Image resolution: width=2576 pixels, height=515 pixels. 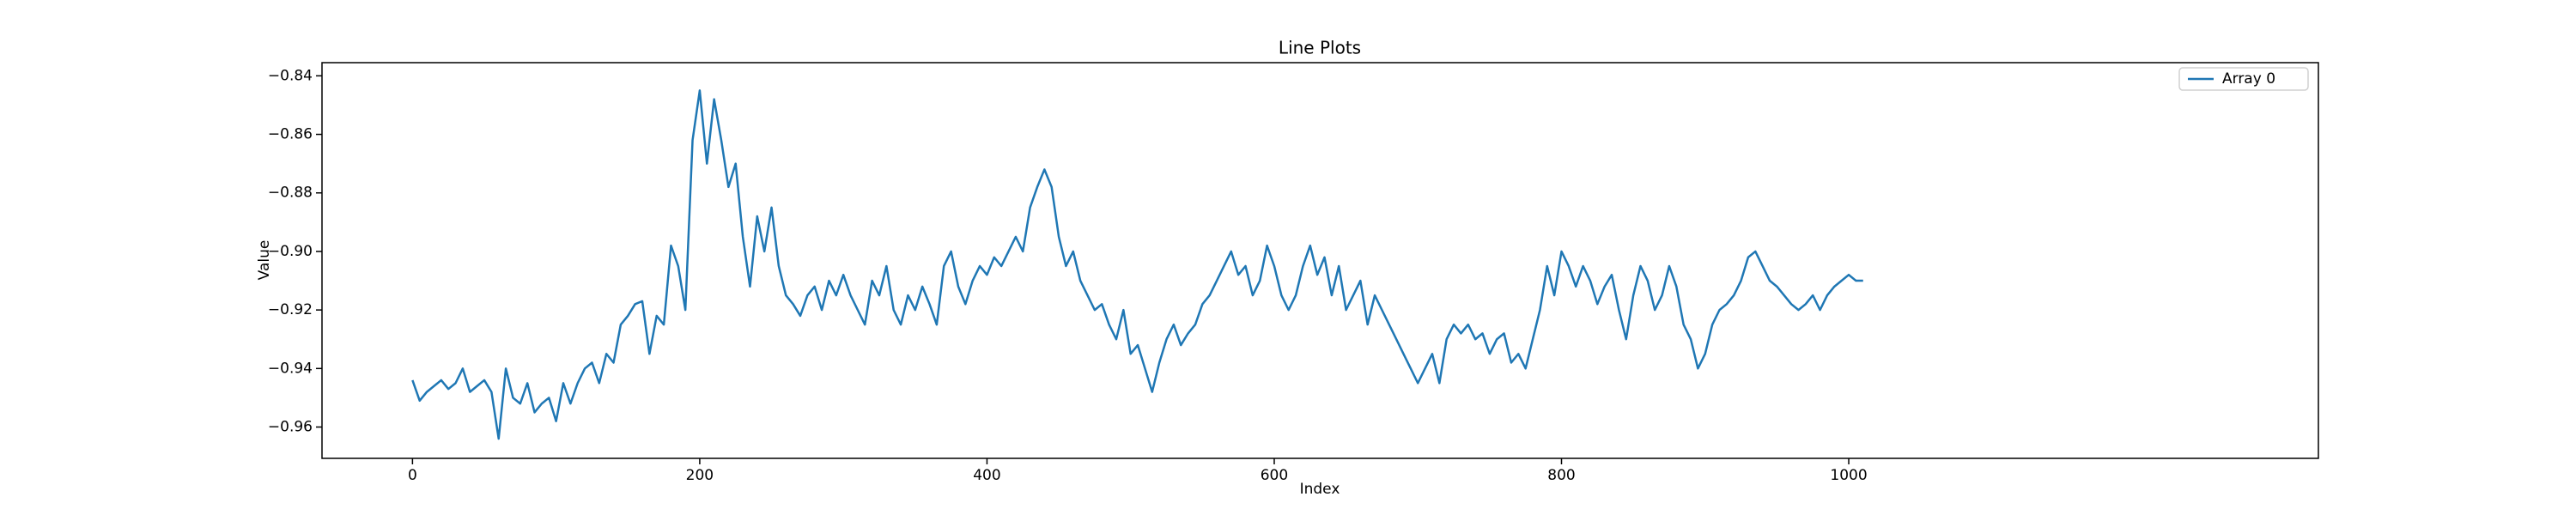 I want to click on y-tick-label: −0.94, so click(x=291, y=368).